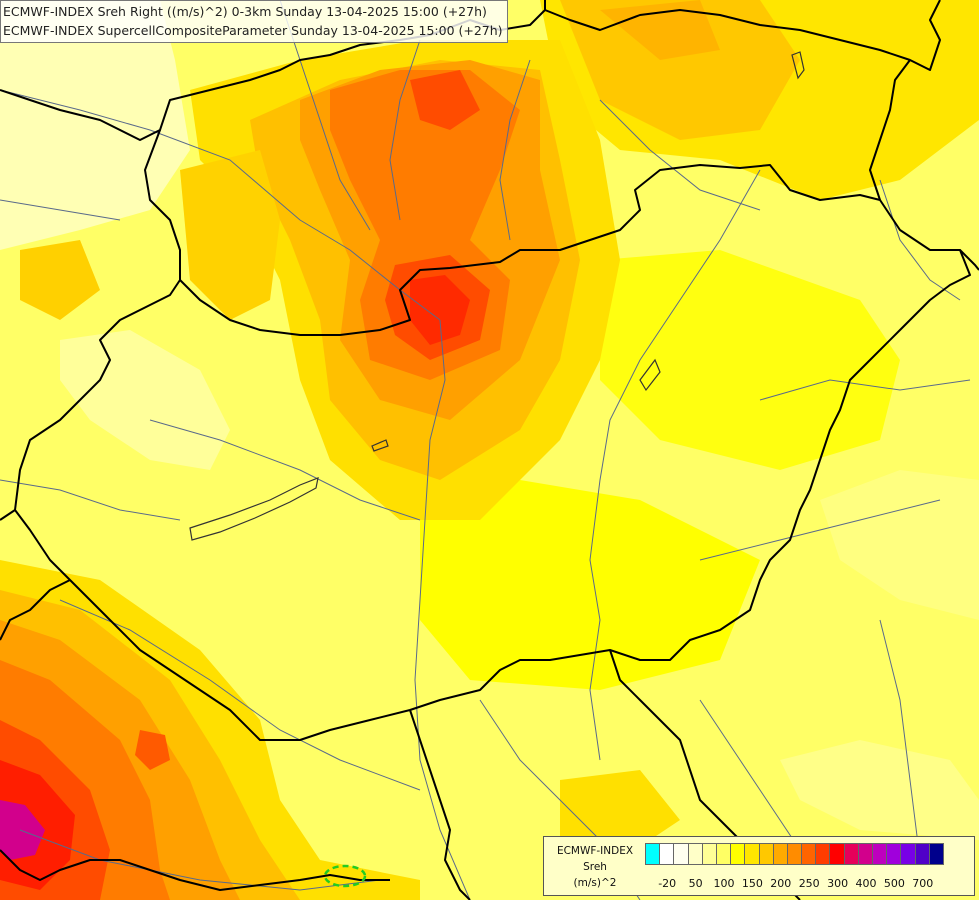  I want to click on legend-tick-label: -20, so click(667, 883).